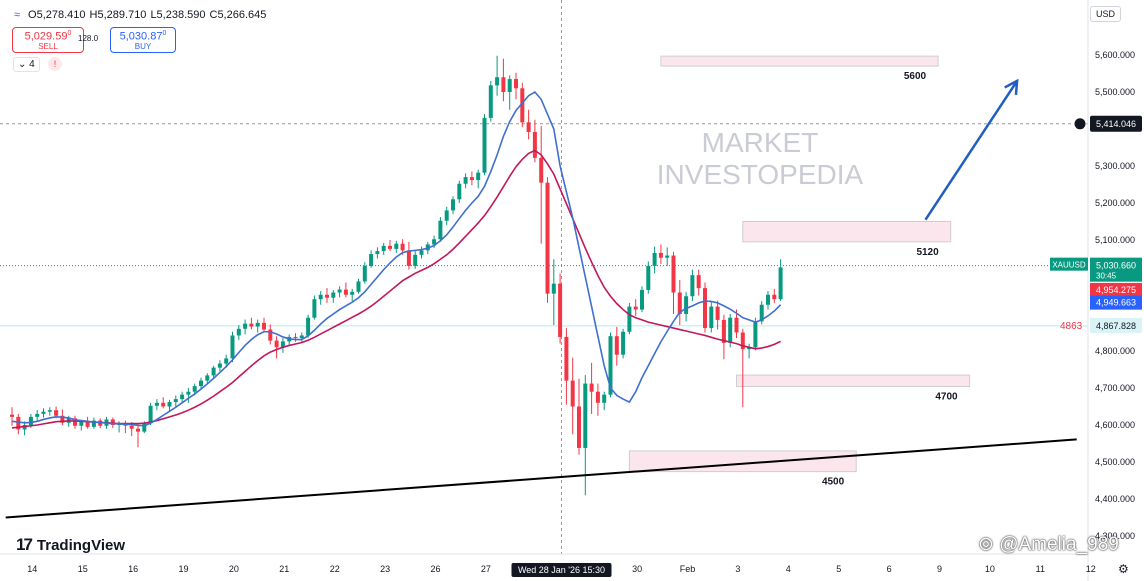 This screenshot has width=1144, height=581. I want to click on x-tick-label: 9, so click(939, 569).